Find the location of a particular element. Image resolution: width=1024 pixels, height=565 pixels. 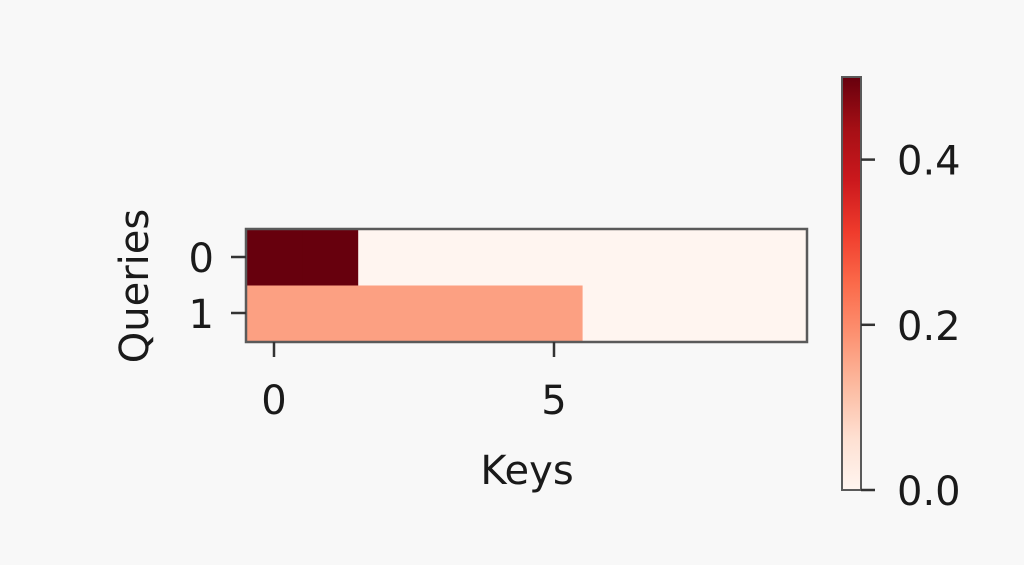

heatmap-cell-r1-c5 is located at coordinates (555, 314).